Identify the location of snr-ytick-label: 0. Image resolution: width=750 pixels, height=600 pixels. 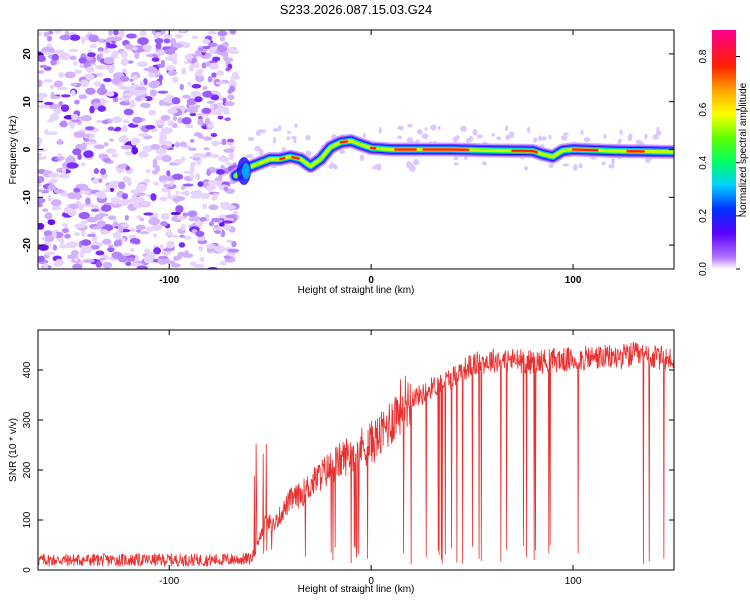
(27, 570).